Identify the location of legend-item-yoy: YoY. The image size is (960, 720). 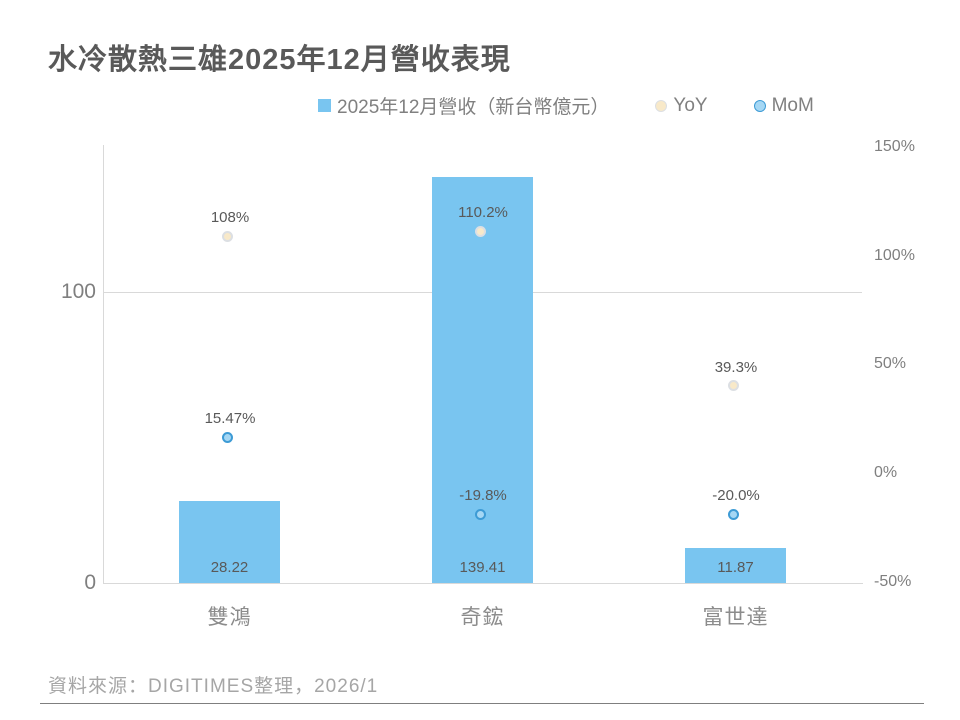
(681, 105).